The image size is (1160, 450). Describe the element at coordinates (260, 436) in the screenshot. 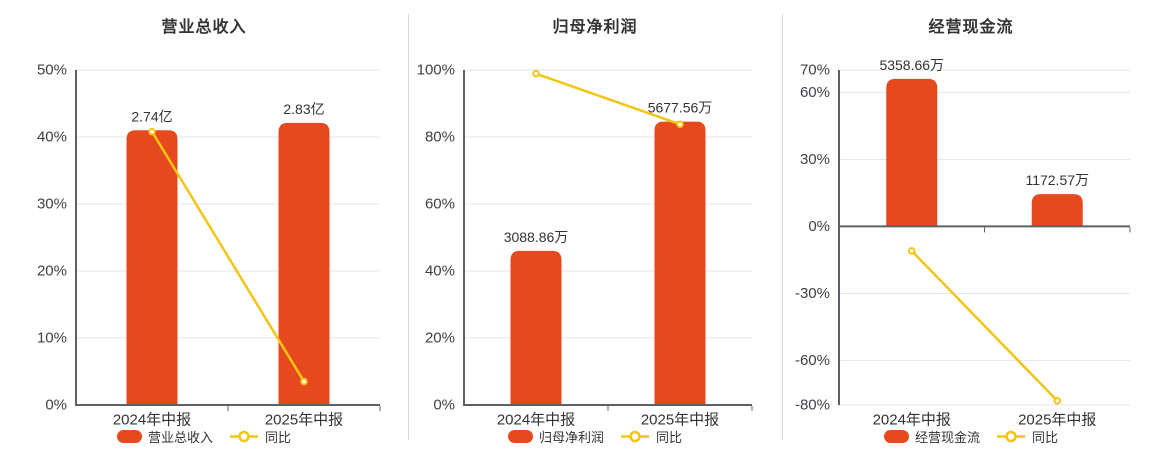

I see `legend-item-revenue-yoy: 同比` at that location.